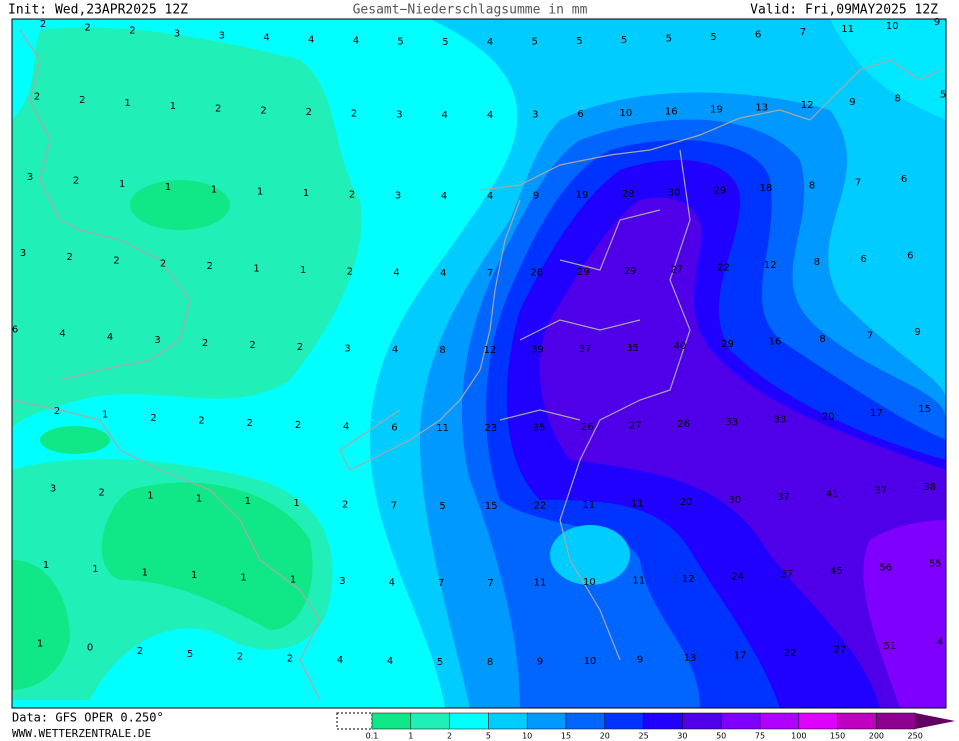 This screenshot has width=959, height=741. Describe the element at coordinates (539, 428) in the screenshot. I see `grid-value: 35` at that location.